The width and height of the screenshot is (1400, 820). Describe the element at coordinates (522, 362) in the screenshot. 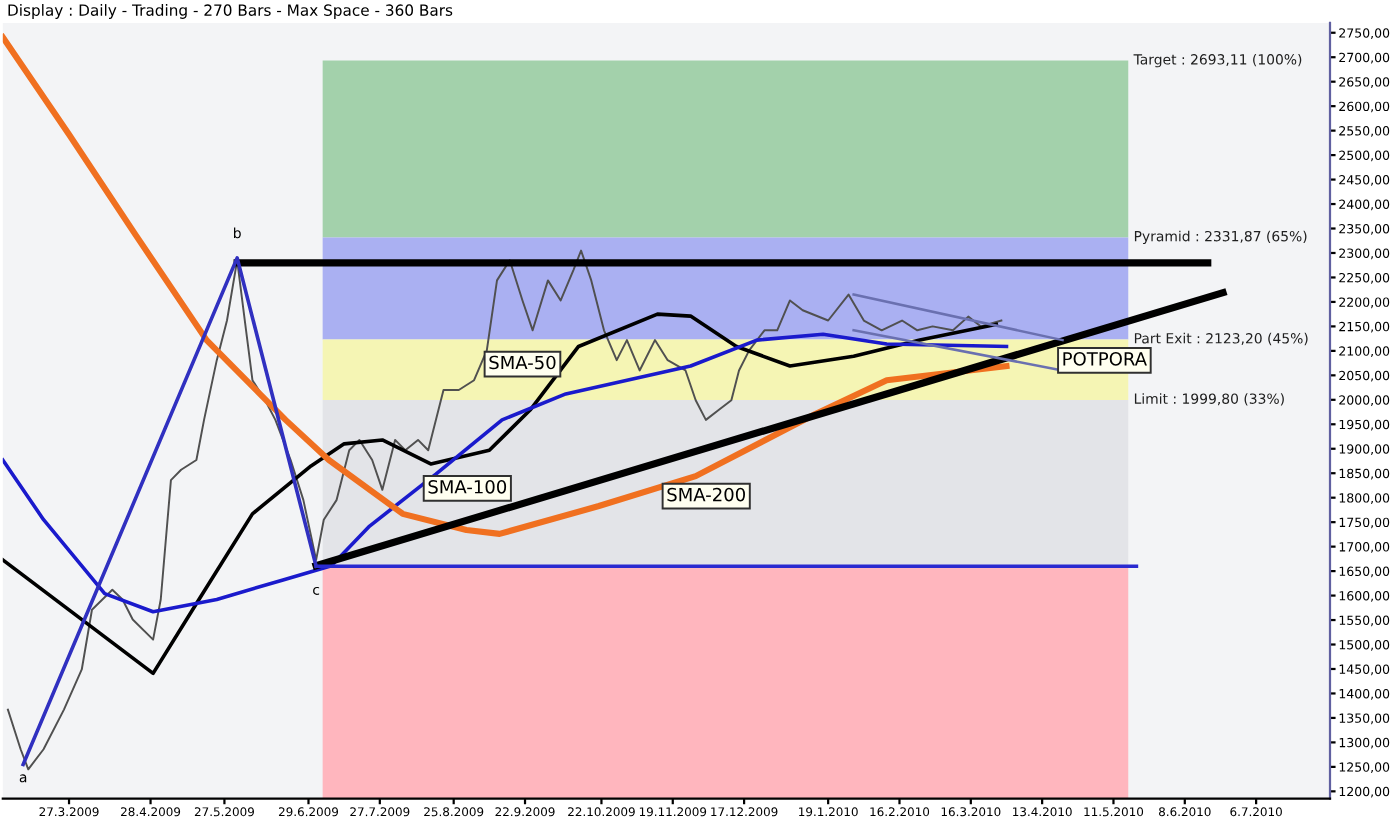

I see `annotation: SMA-50` at that location.